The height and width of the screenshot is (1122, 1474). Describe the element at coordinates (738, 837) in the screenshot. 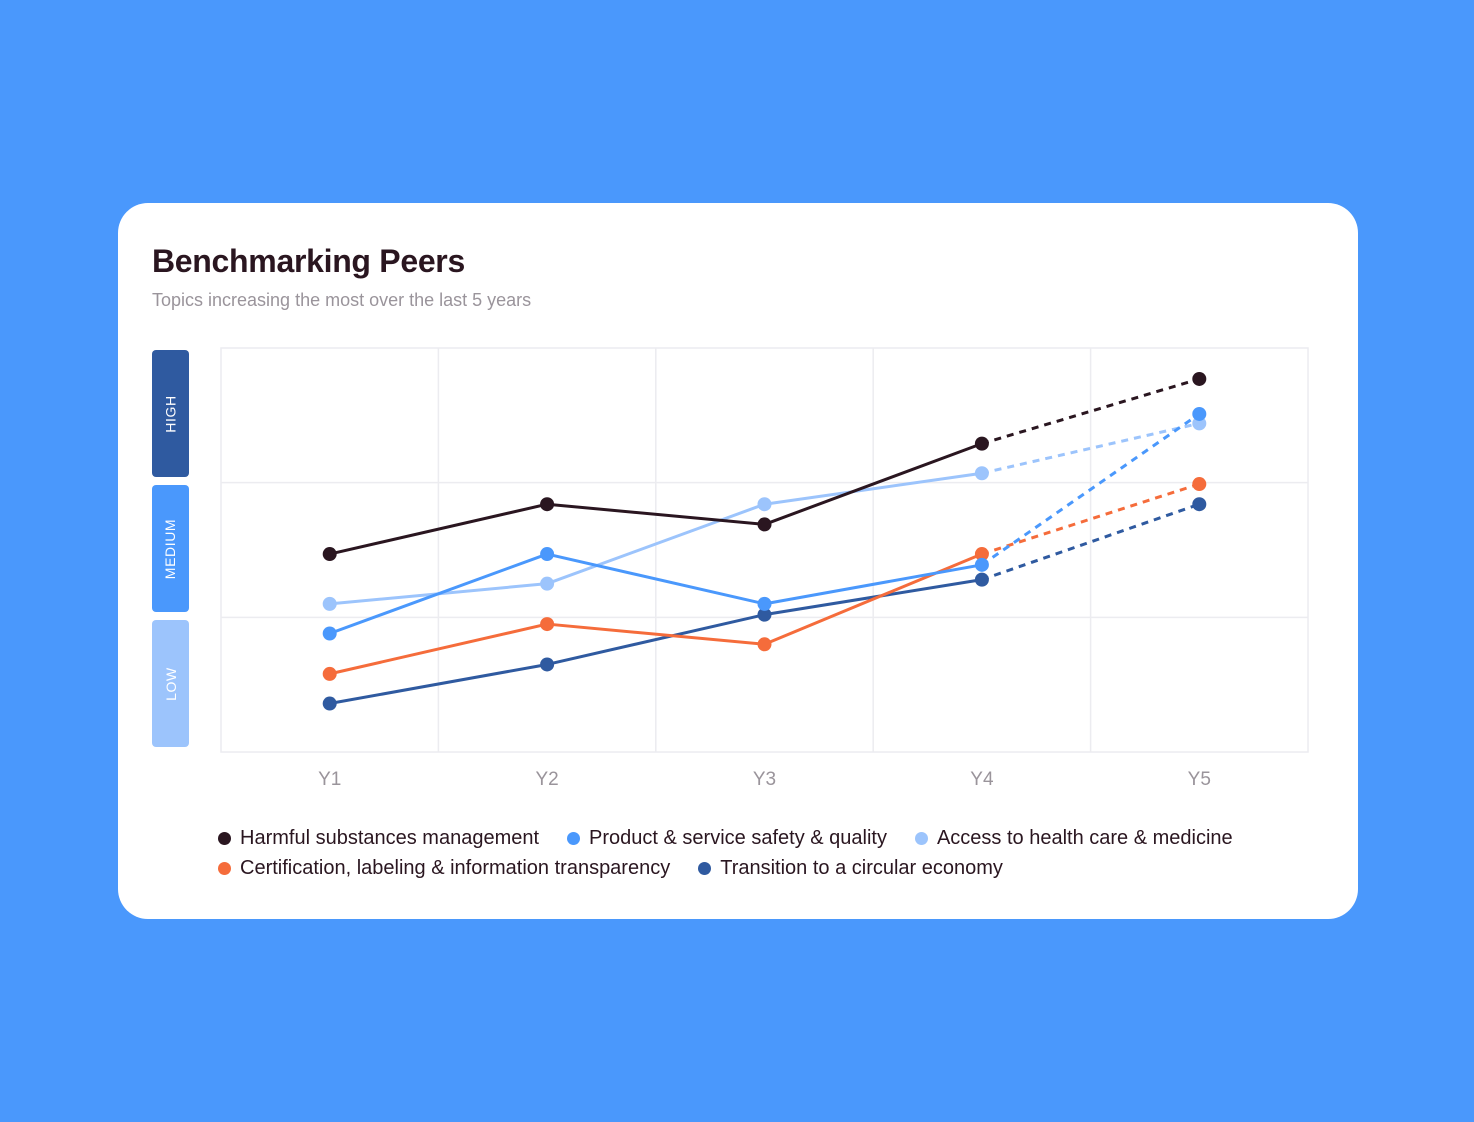

I see `legend-label: Product & service safety & quality` at that location.